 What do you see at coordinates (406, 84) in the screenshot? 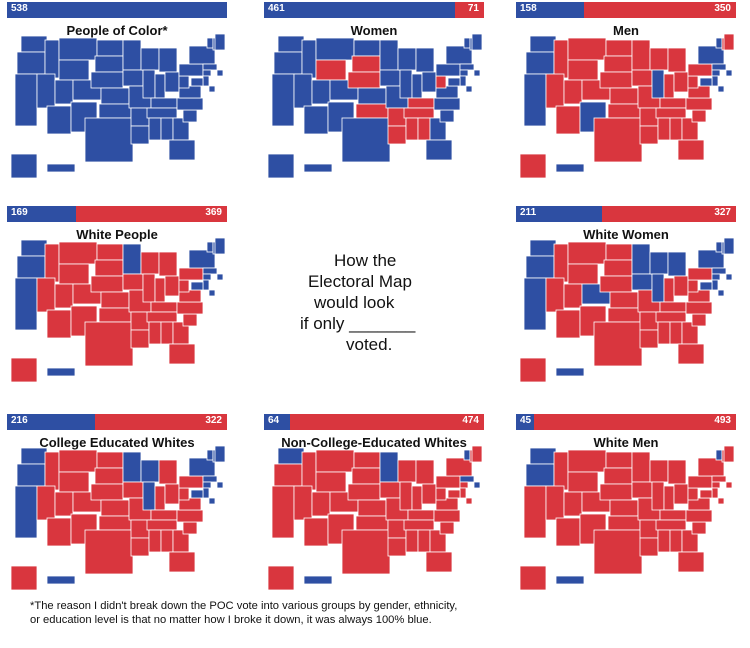
I see `state-il` at bounding box center [406, 84].